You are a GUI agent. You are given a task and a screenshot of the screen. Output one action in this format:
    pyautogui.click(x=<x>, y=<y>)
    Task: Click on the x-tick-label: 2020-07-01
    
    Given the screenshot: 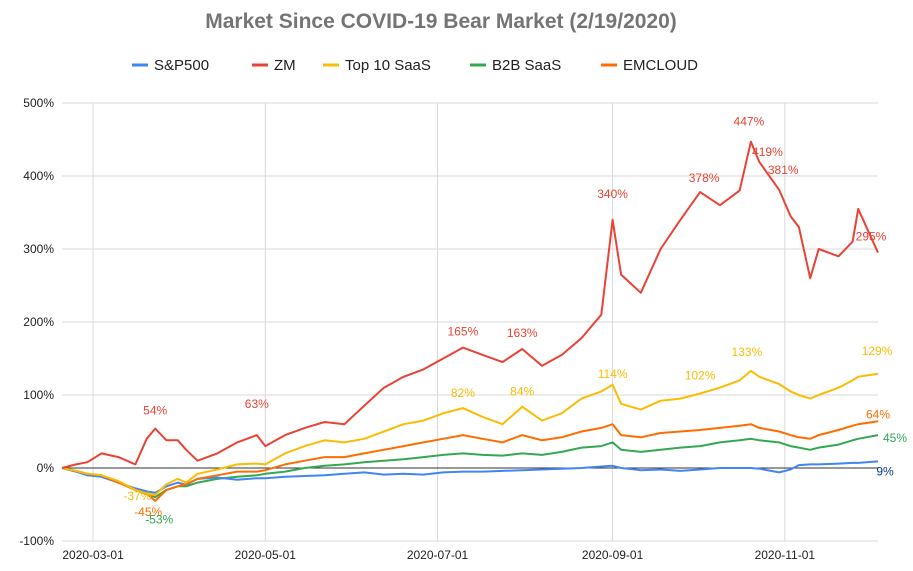 What is the action you would take?
    pyautogui.click(x=438, y=555)
    